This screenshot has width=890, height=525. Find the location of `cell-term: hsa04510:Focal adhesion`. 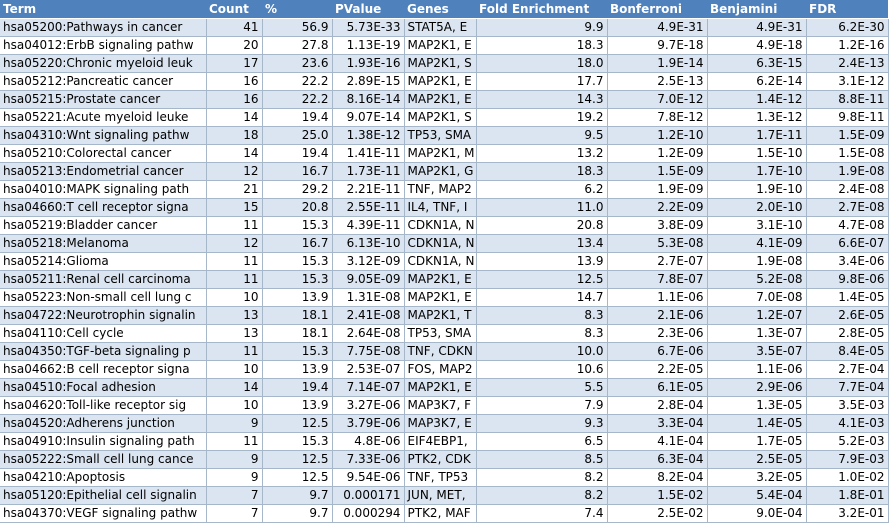

cell-term: hsa04510:Focal adhesion is located at coordinates (103, 387).